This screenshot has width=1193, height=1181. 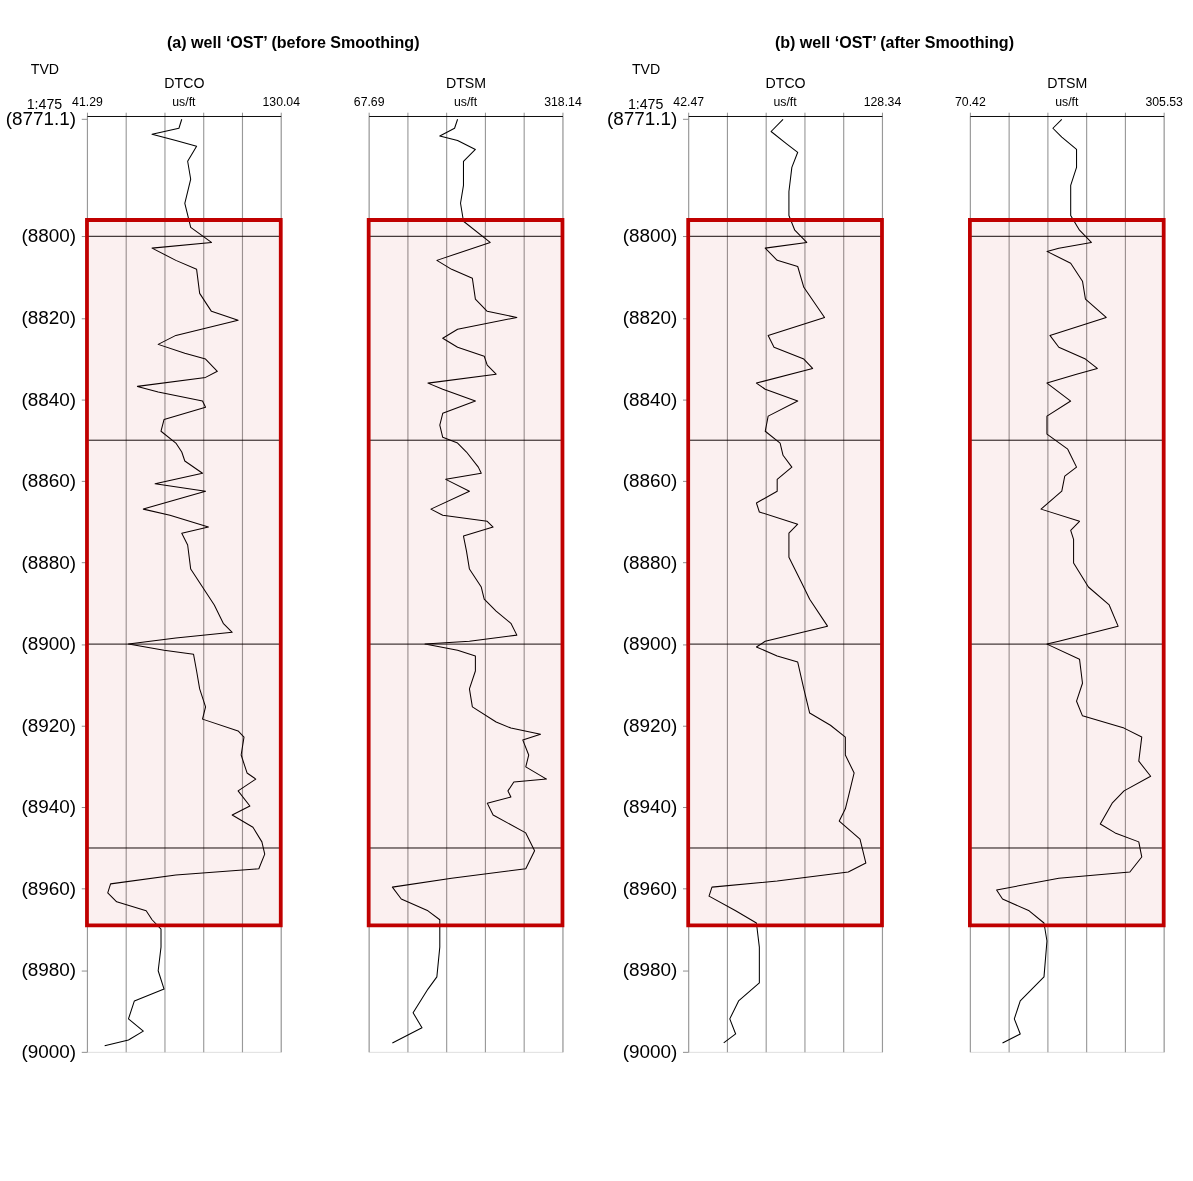 I want to click on x-tick-label: 128.34, so click(x=882, y=102).